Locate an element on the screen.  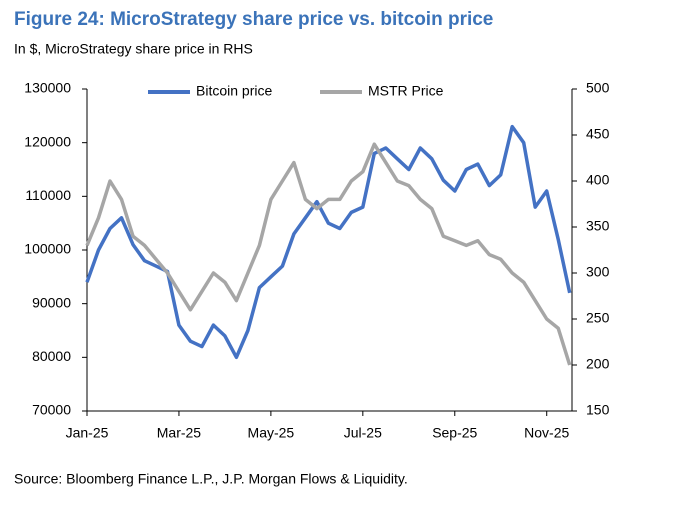
y-tick-label: 80000 is located at coordinates (51, 356).